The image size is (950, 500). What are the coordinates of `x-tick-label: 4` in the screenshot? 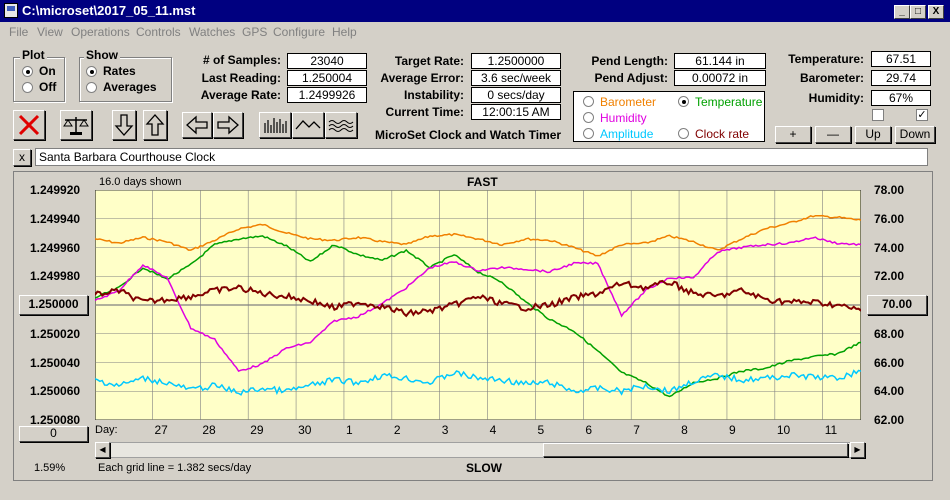 It's located at (493, 430).